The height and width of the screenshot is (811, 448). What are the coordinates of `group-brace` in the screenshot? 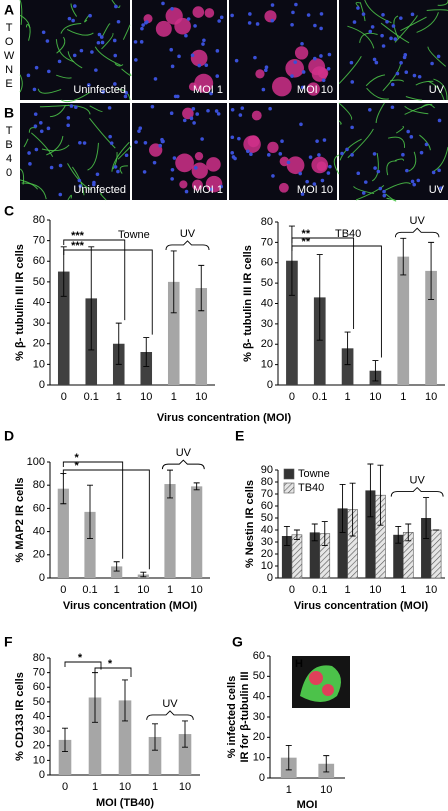 It's located at (187, 245).